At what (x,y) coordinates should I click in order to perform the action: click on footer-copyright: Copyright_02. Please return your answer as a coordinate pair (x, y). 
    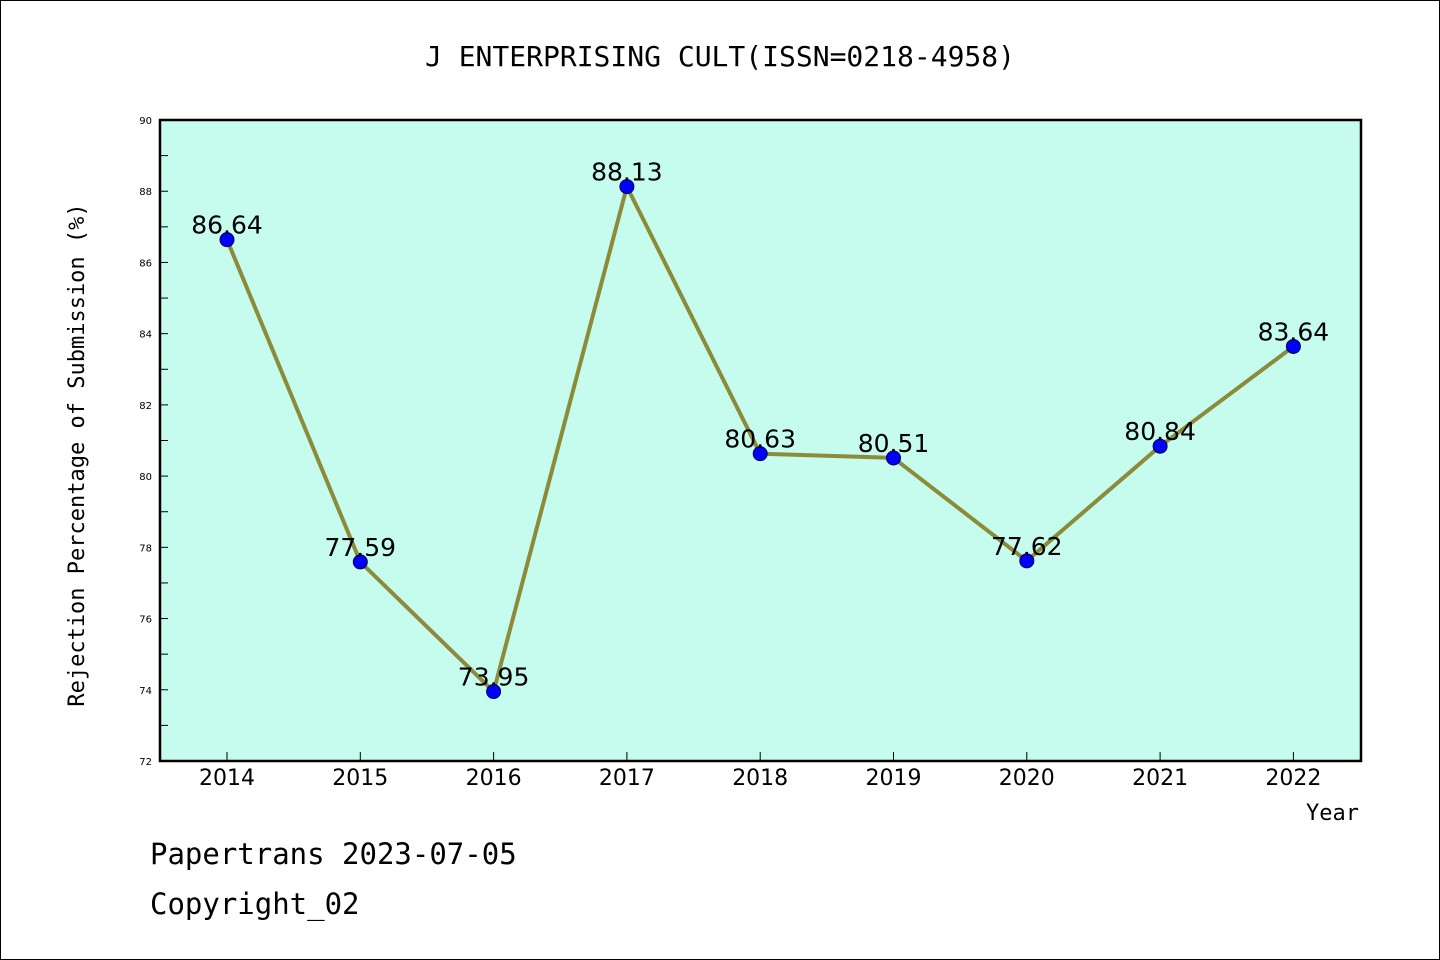
    Looking at the image, I should click on (255, 904).